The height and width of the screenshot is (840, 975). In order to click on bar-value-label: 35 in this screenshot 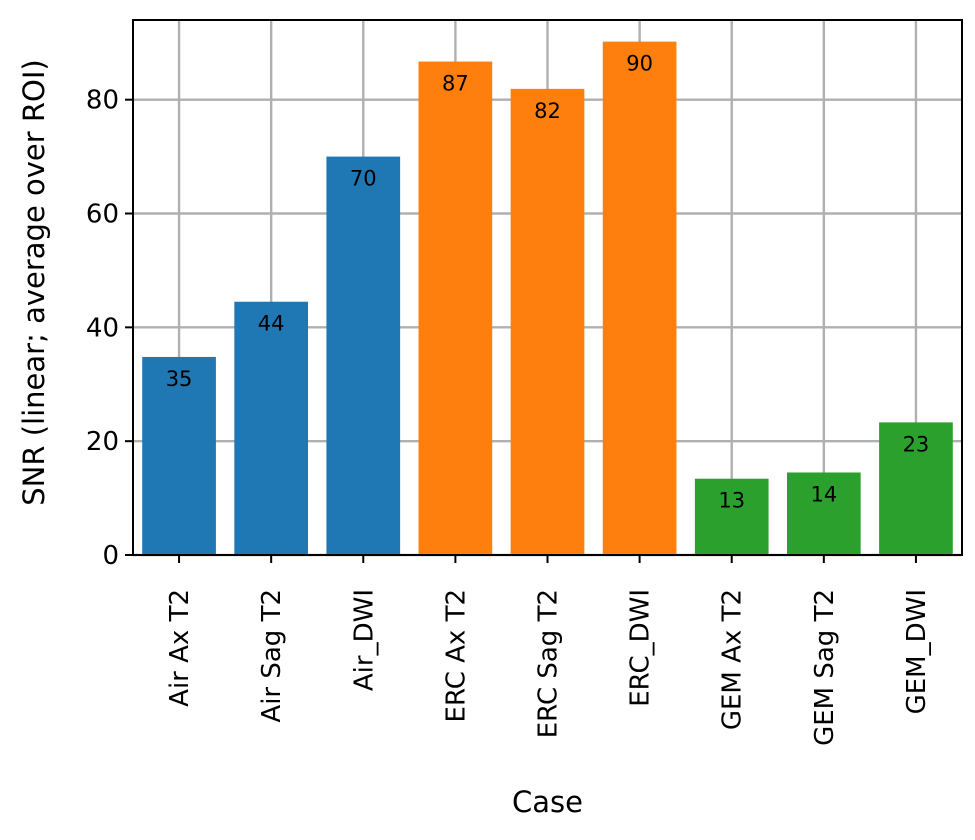, I will do `click(179, 379)`.